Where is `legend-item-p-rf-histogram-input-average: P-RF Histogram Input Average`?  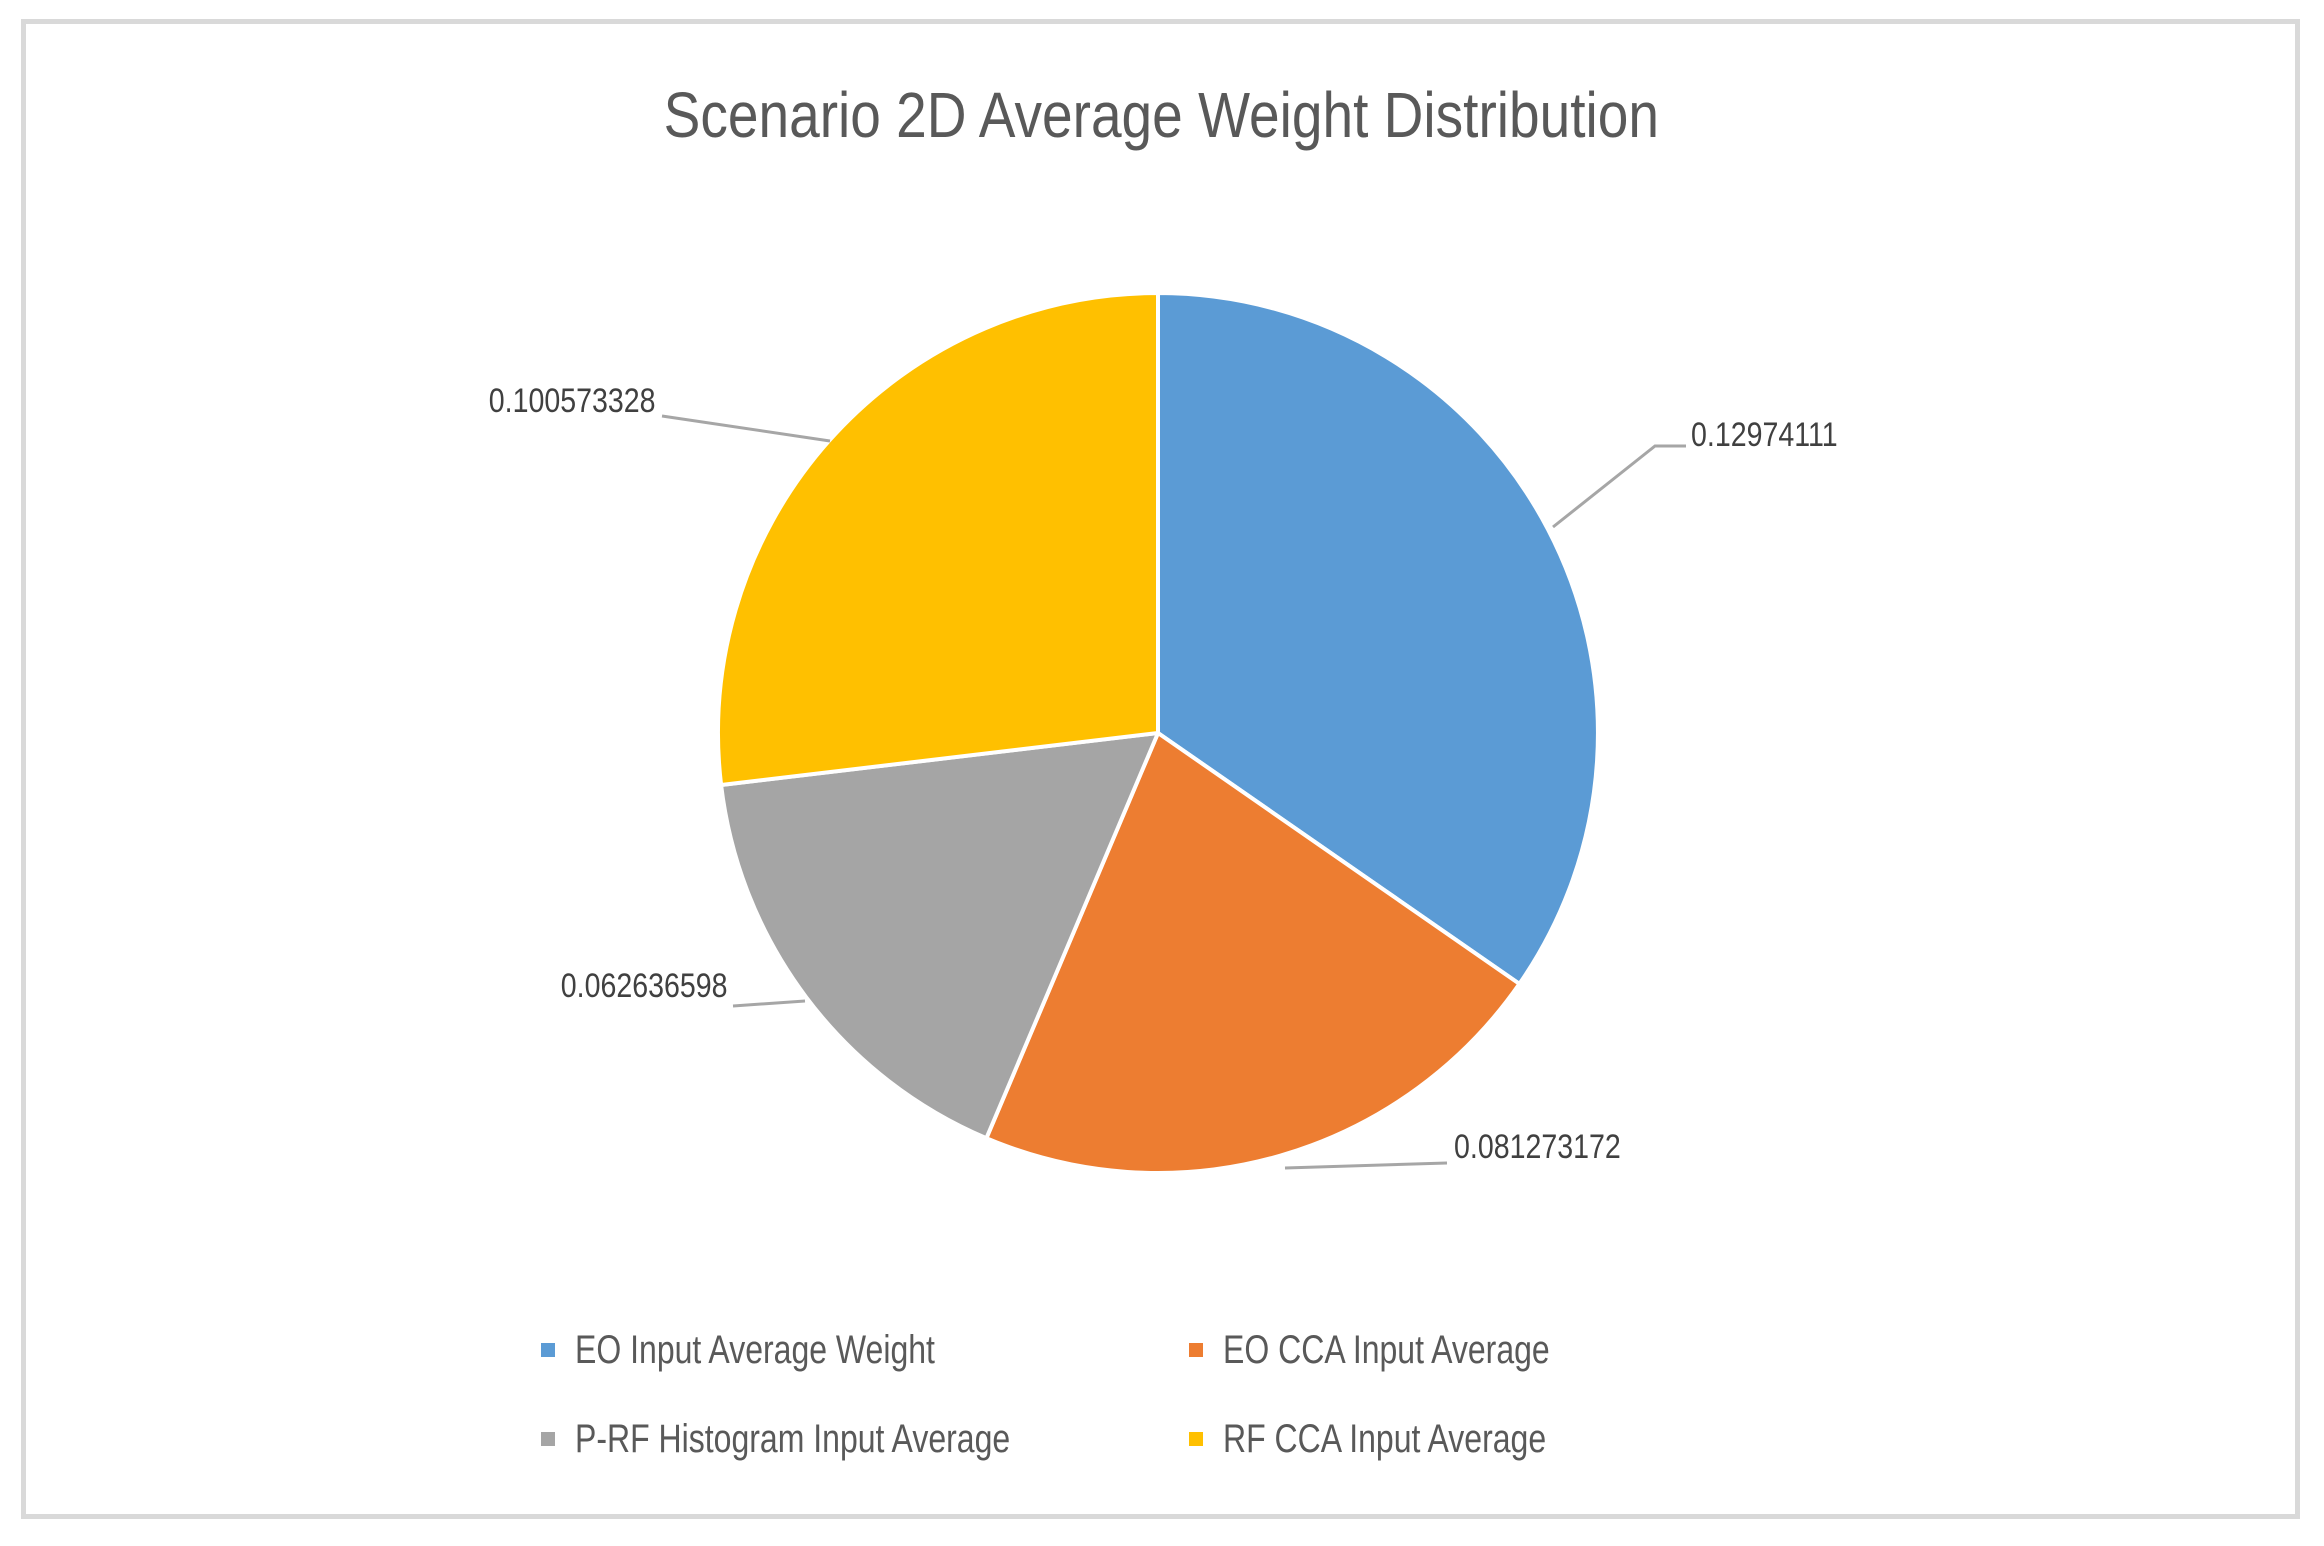
legend-item-p-rf-histogram-input-average: P-RF Histogram Input Average is located at coordinates (830, 1439).